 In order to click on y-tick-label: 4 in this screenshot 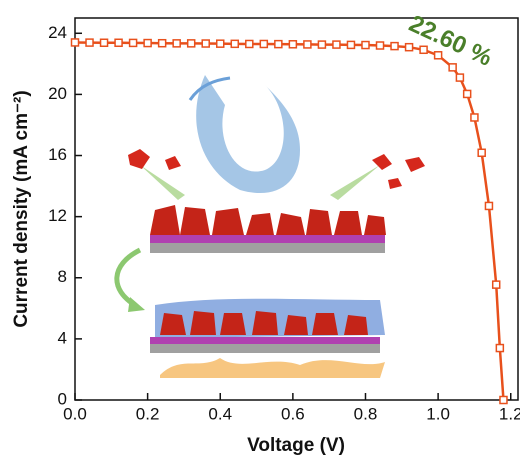, I will do `click(62, 337)`.